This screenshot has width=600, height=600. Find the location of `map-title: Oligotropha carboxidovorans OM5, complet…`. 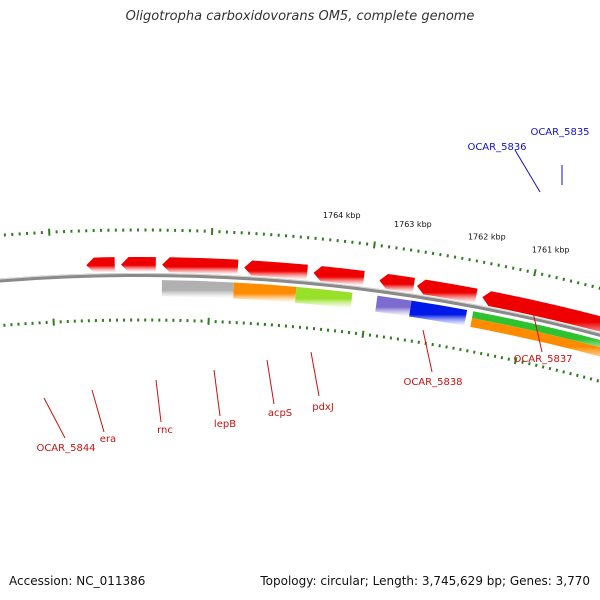

map-title: Oligotropha carboxidovorans OM5, complet… is located at coordinates (300, 16).